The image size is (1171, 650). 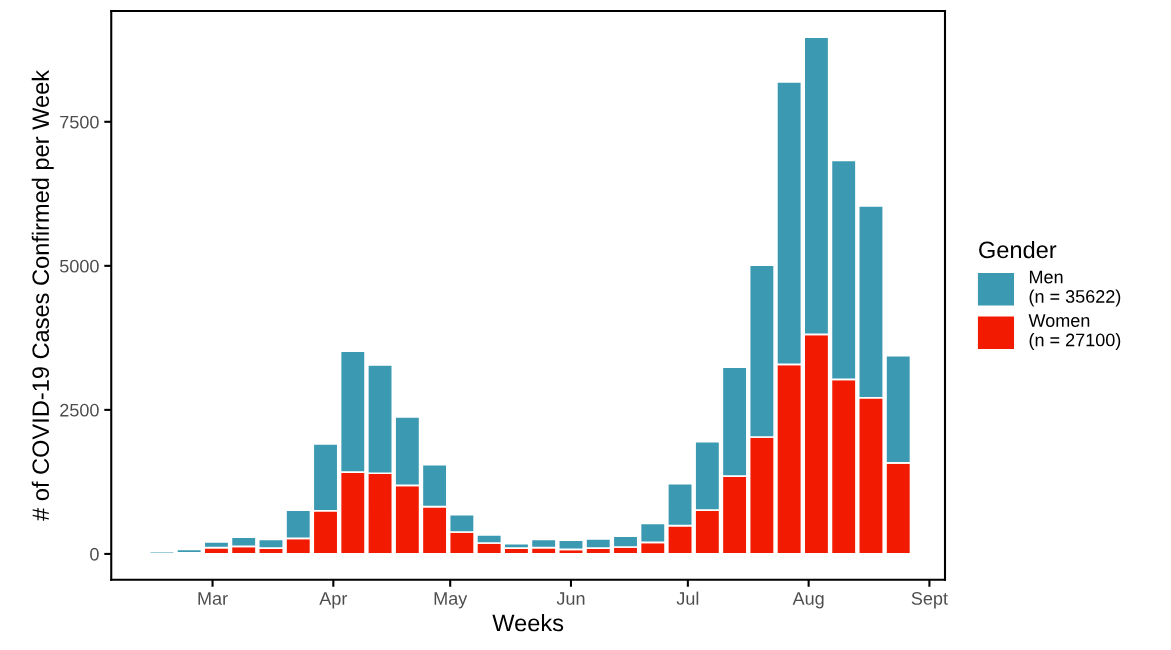 What do you see at coordinates (1074, 332) in the screenshot?
I see `legend-label: Women (n = 27100)` at bounding box center [1074, 332].